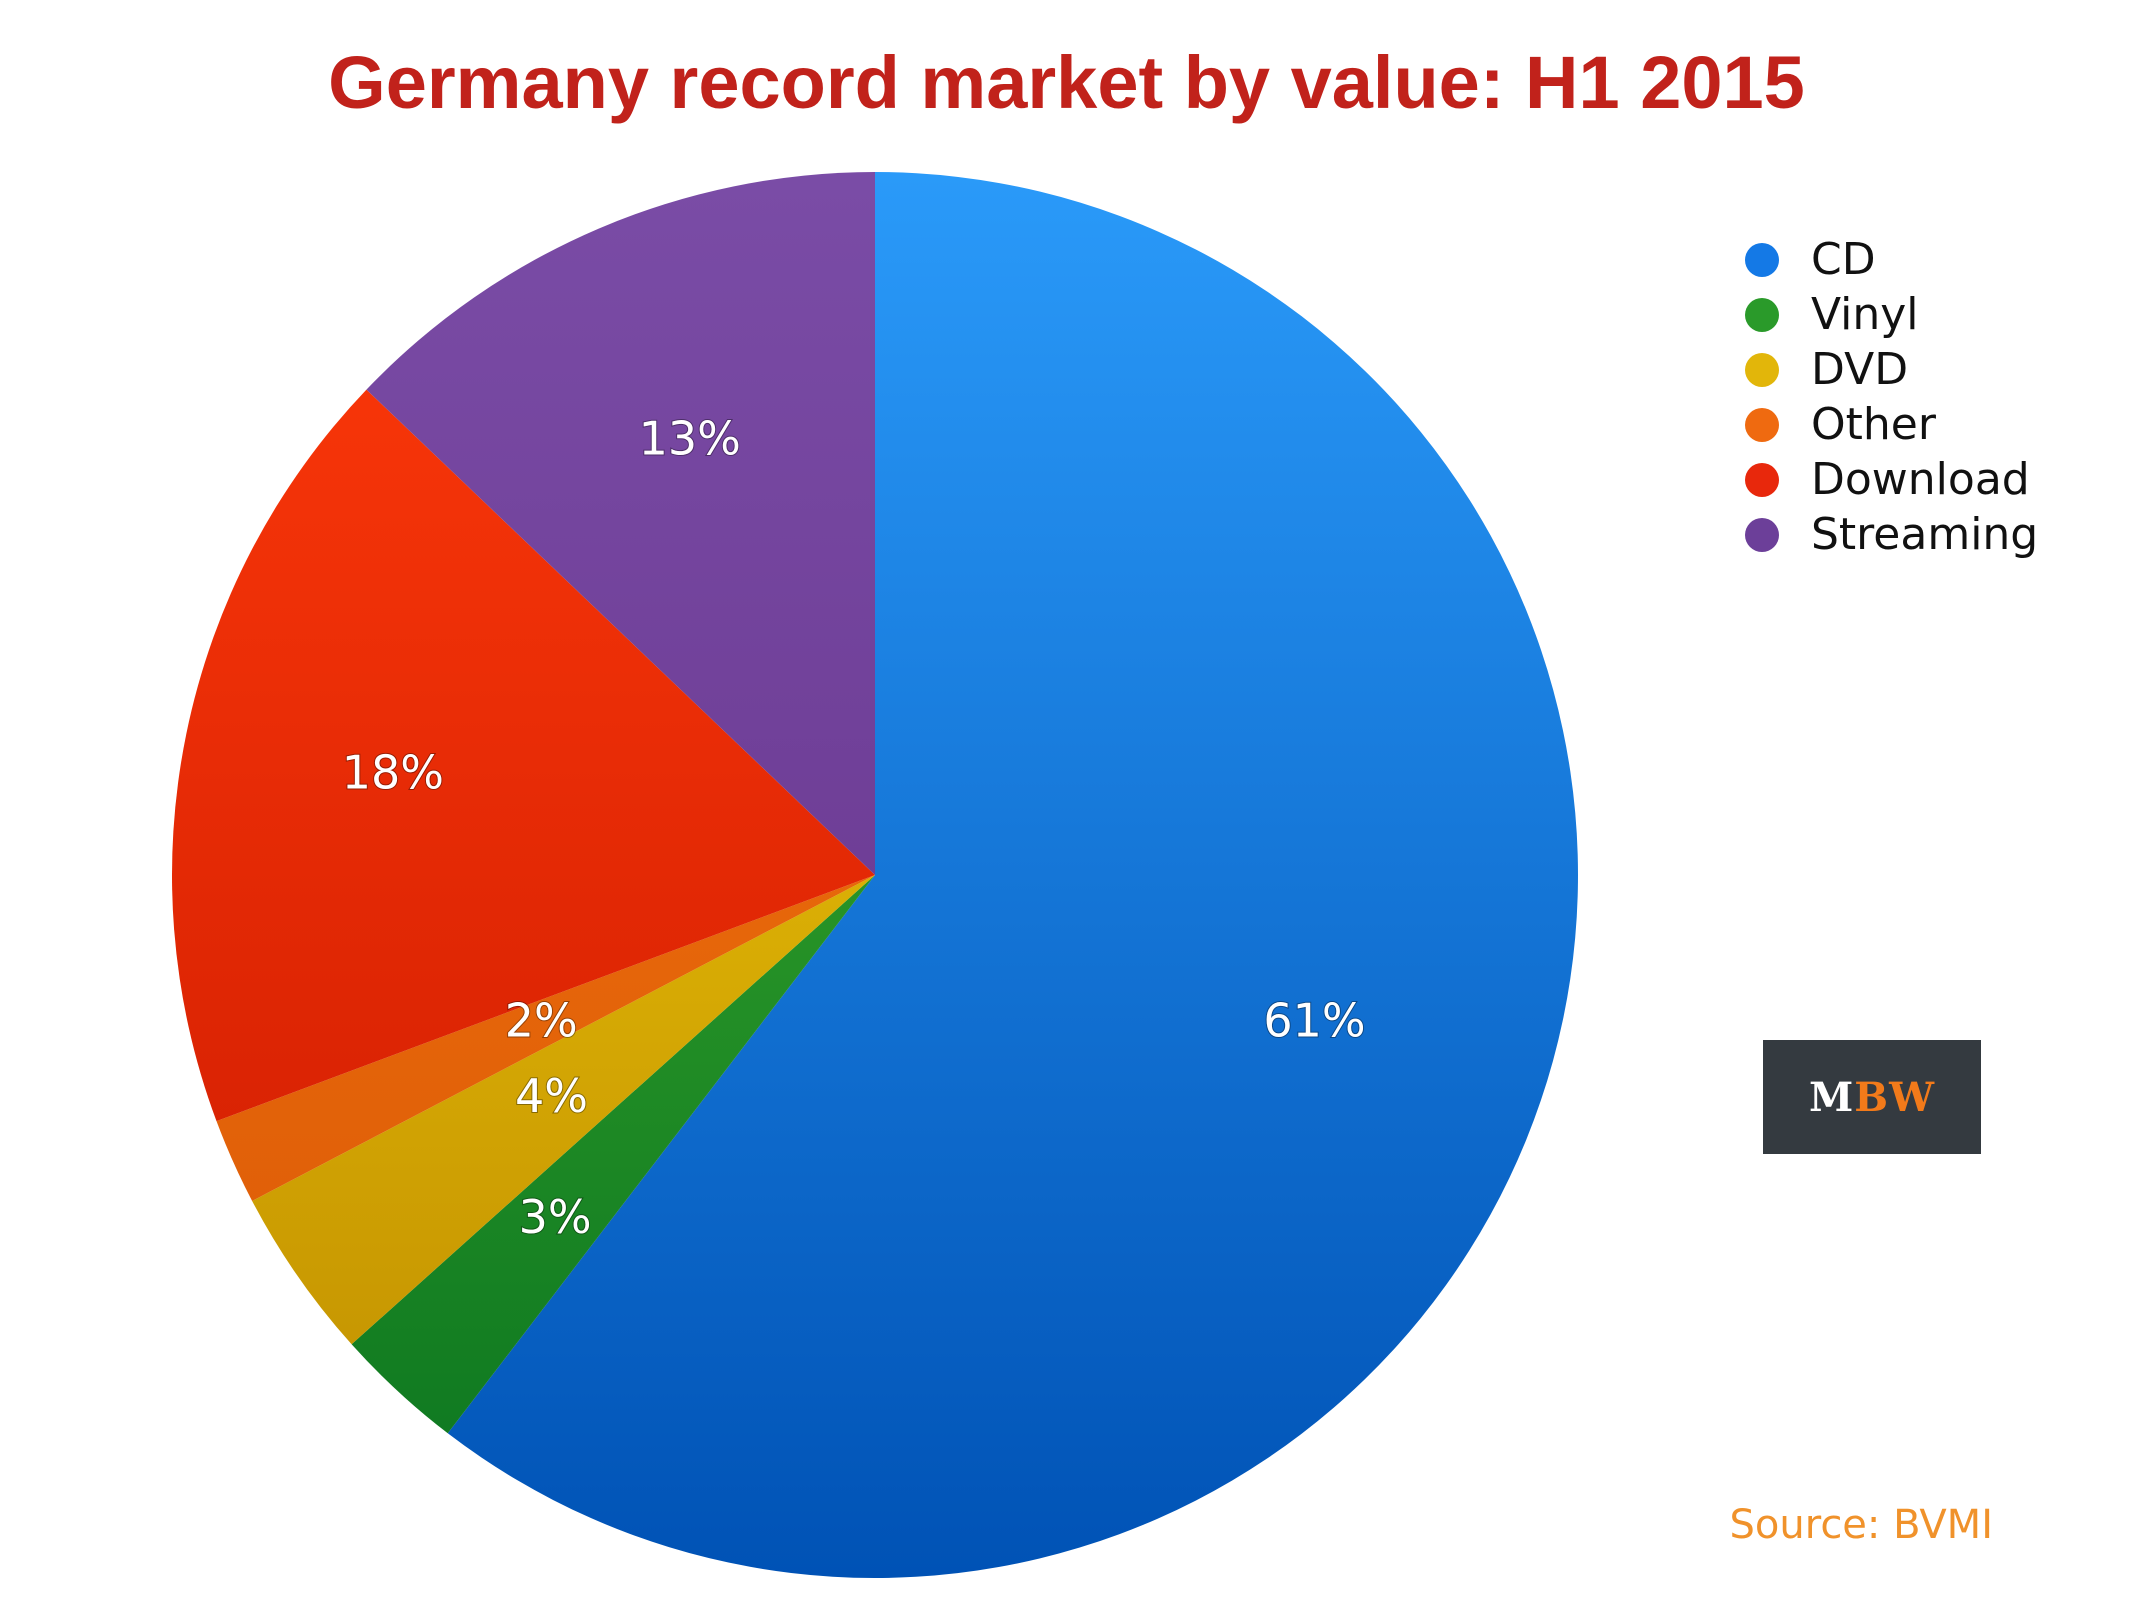 The height and width of the screenshot is (1600, 2133). Describe the element at coordinates (1865, 314) in the screenshot. I see `legend-label: Vinyl` at that location.